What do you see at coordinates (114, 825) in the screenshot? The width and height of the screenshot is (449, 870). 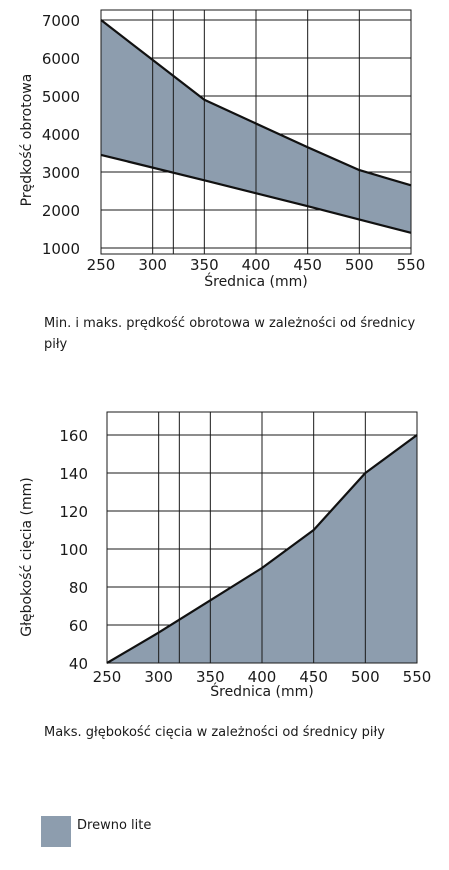 I see `legend-label-solid-wood: Drewno lite` at bounding box center [114, 825].